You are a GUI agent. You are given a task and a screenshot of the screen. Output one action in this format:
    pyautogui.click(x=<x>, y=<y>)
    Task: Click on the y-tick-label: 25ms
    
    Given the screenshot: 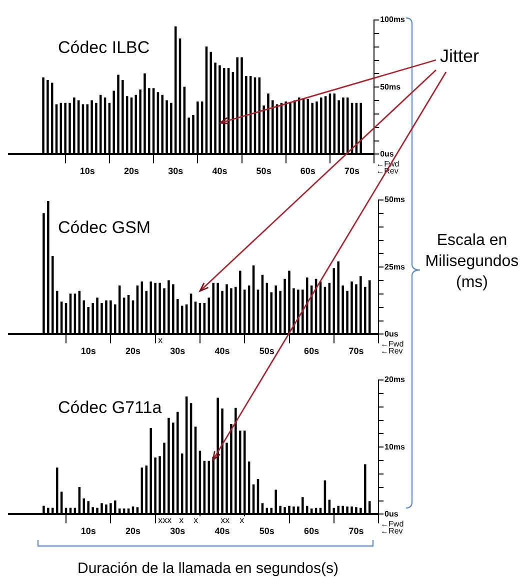 What is the action you would take?
    pyautogui.click(x=395, y=267)
    